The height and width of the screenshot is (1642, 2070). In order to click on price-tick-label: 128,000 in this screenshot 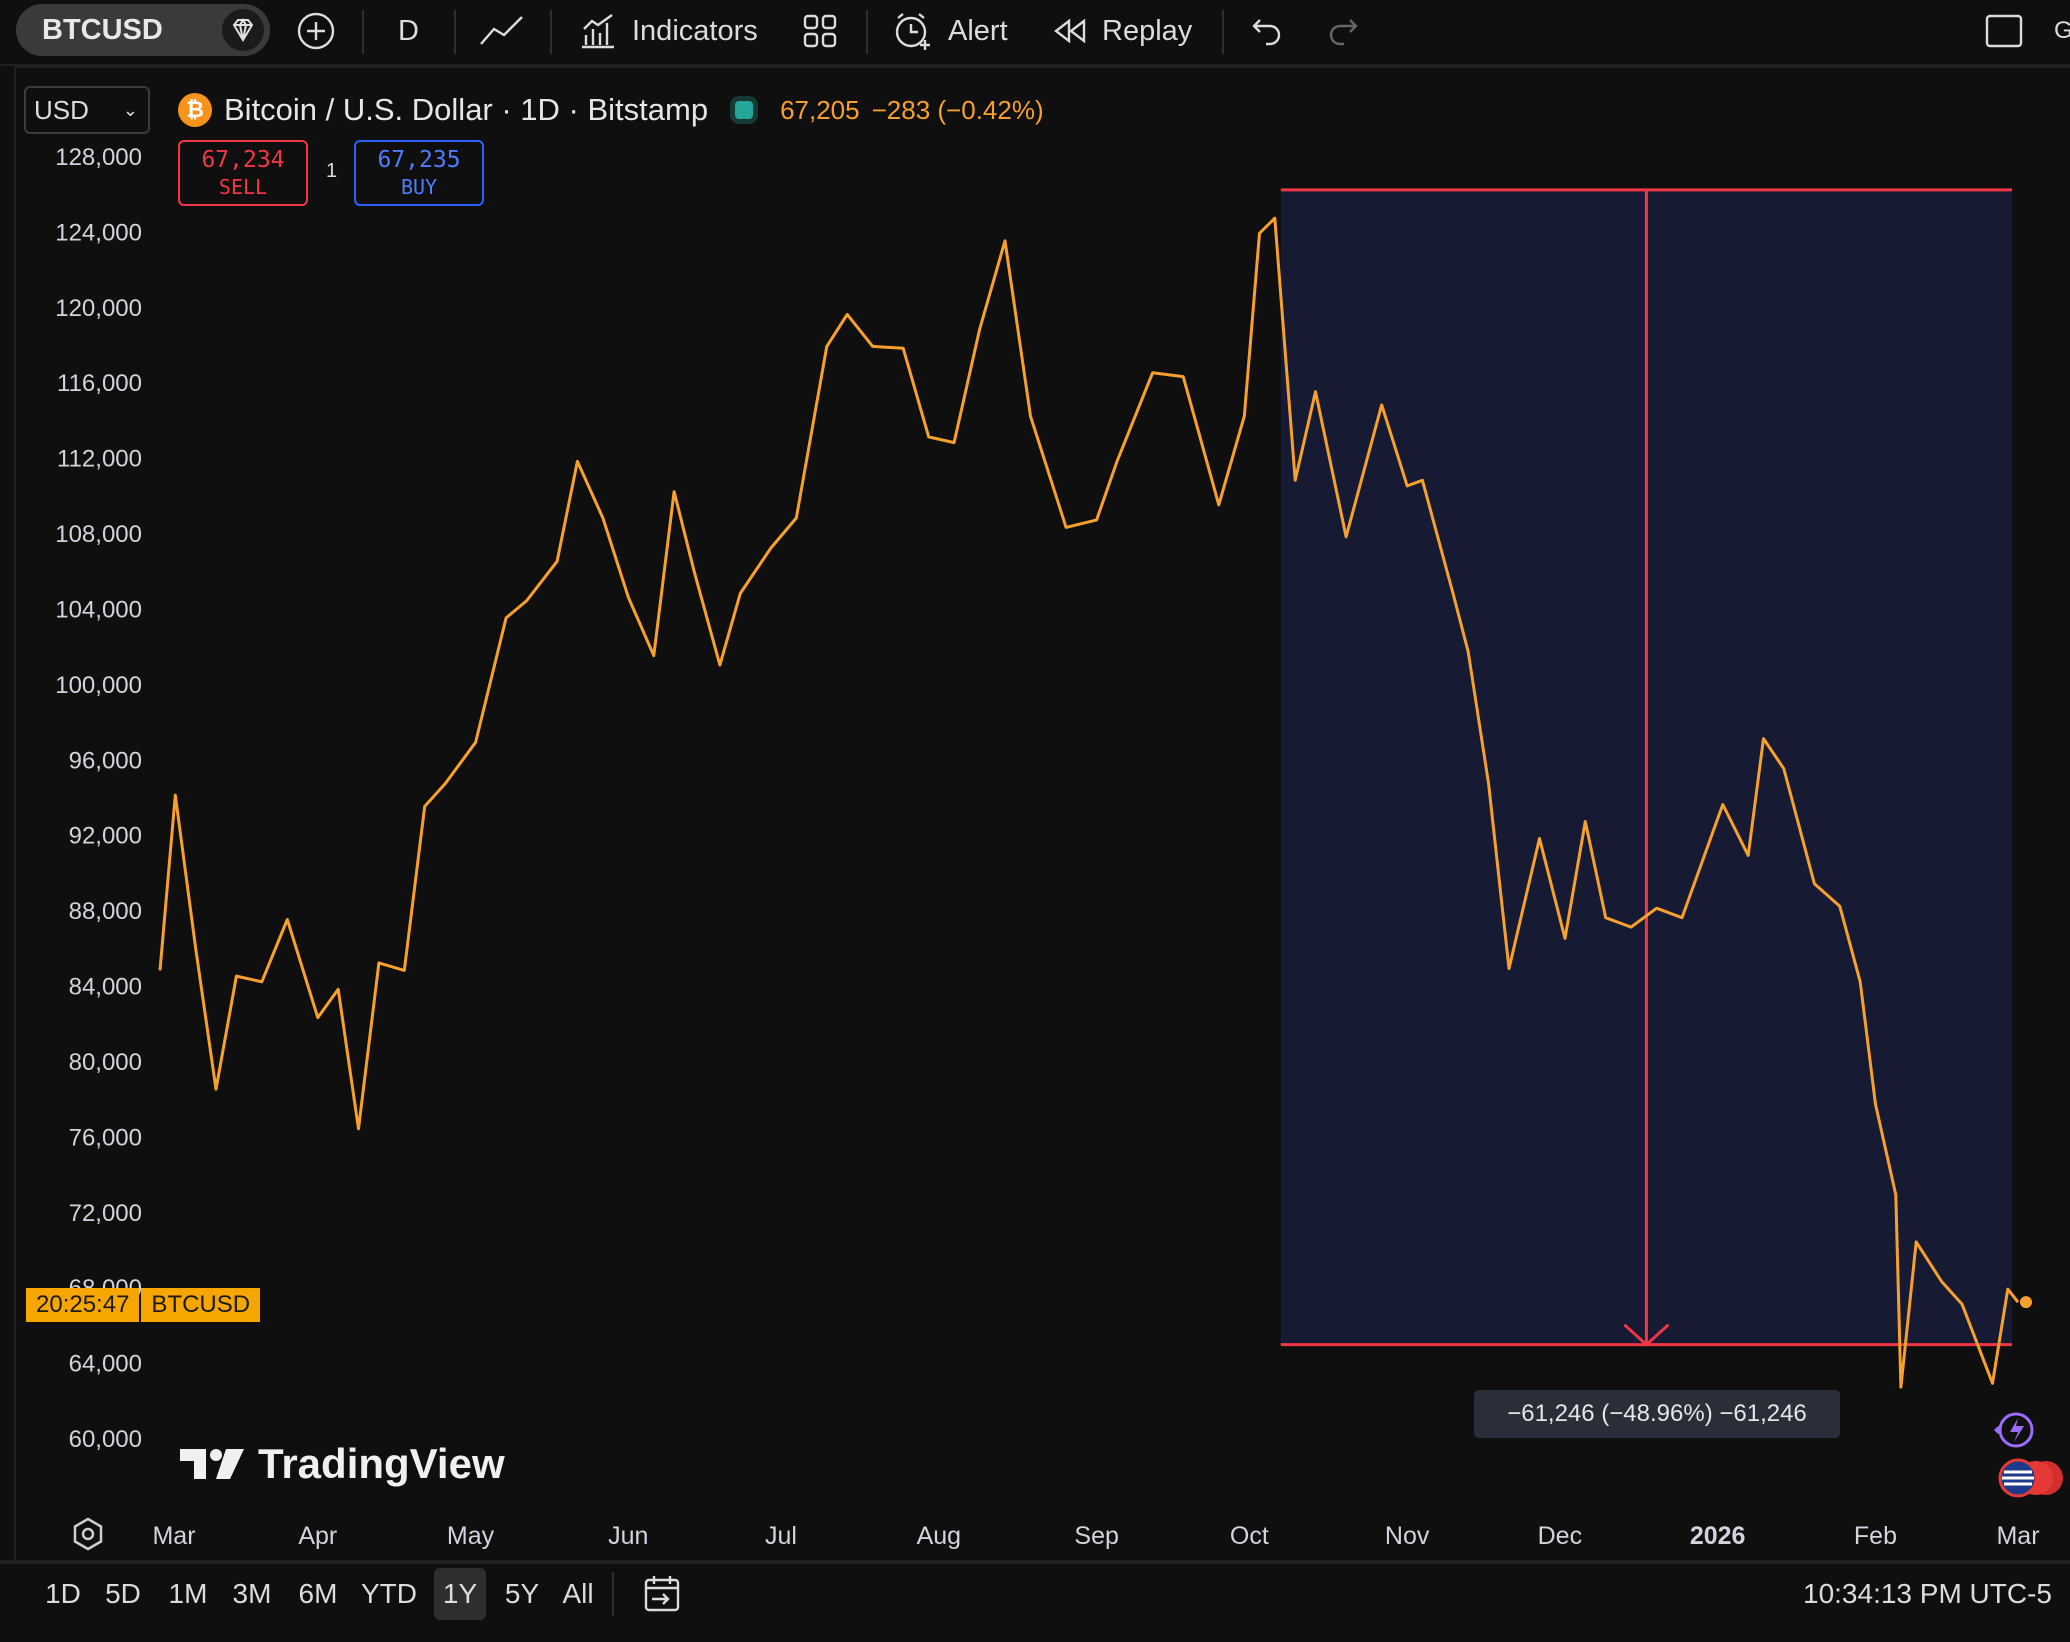, I will do `click(98, 157)`.